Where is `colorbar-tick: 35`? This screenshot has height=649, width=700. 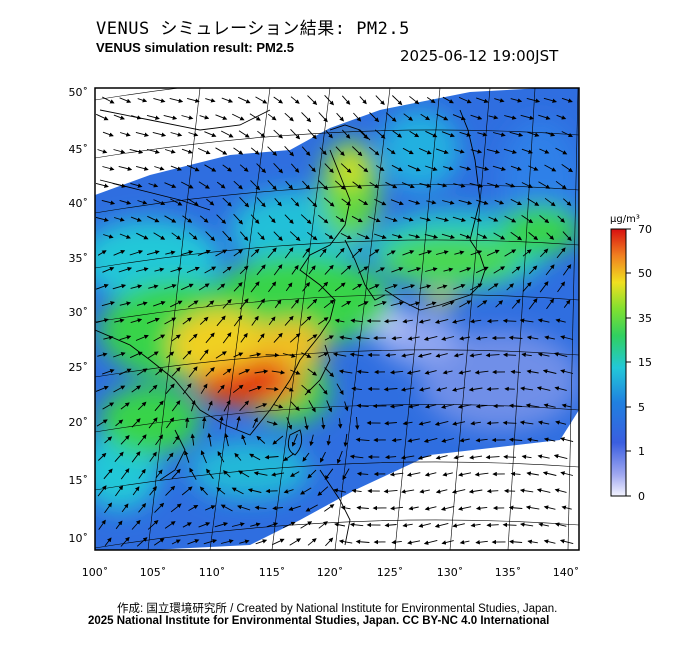 colorbar-tick: 35 is located at coordinates (645, 318).